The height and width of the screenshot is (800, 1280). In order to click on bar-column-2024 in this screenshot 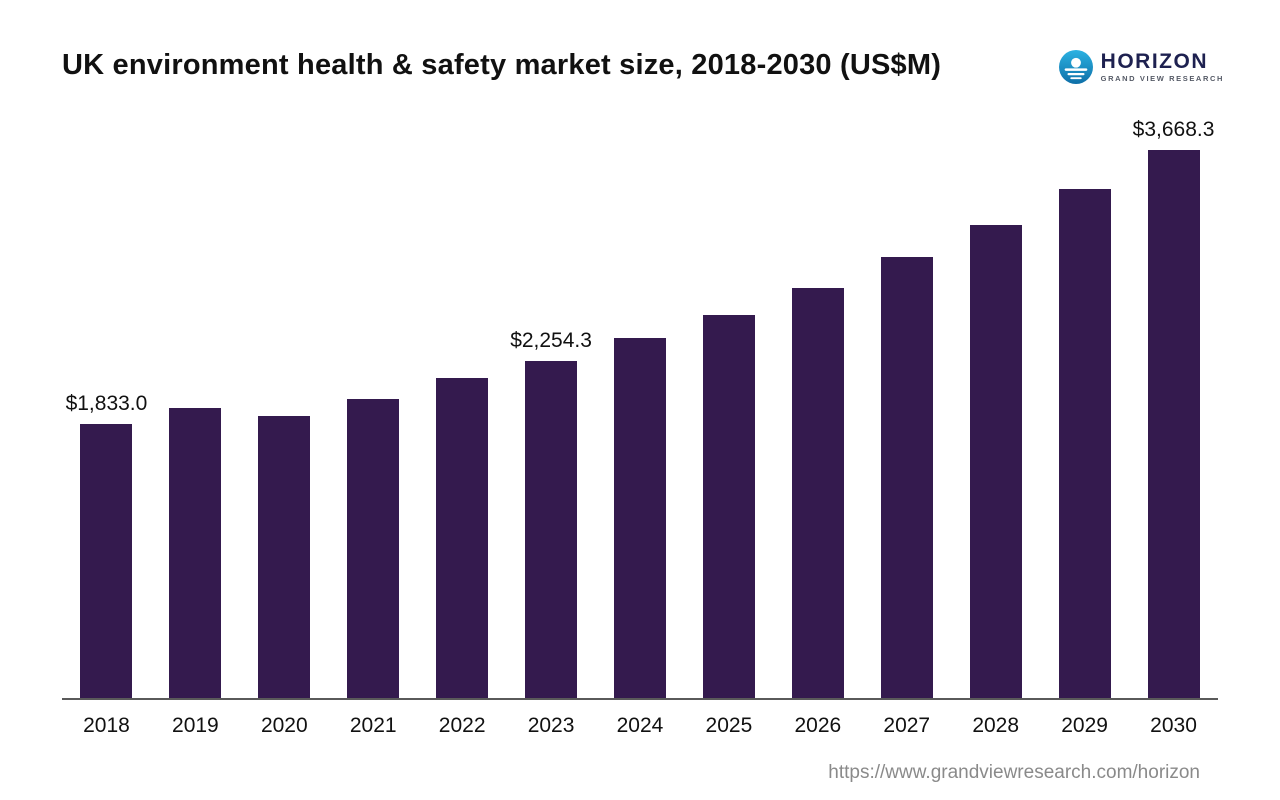, I will do `click(640, 419)`.